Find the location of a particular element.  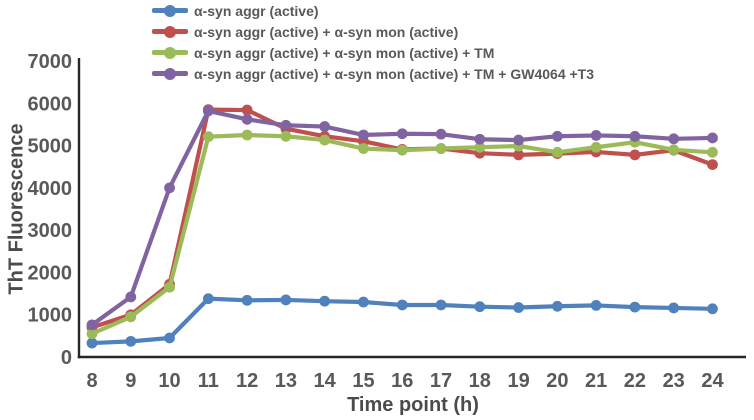

y-axis-title: ThT Fluorescence is located at coordinates (16, 209).